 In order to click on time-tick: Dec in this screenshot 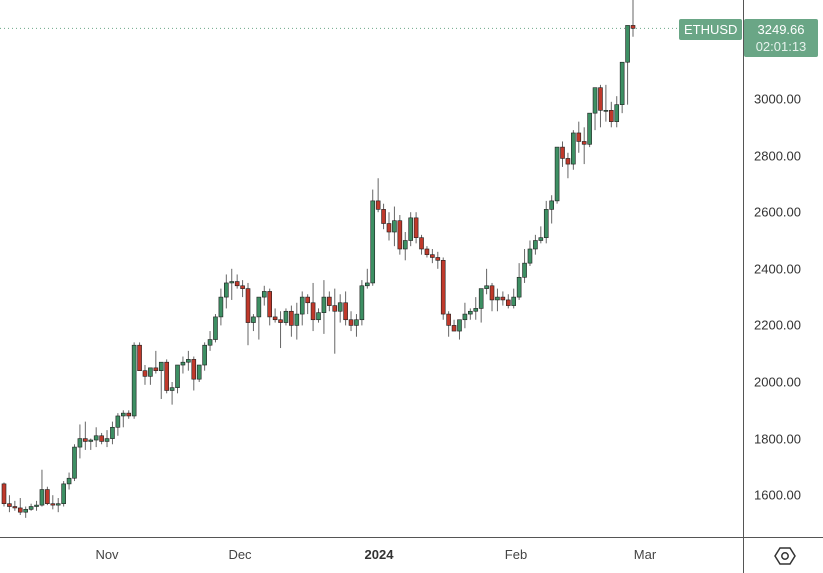, I will do `click(240, 554)`.